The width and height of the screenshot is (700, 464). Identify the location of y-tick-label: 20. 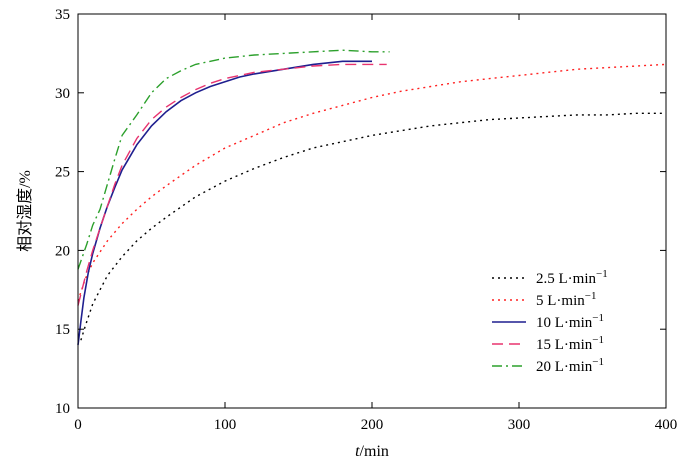
(62, 251).